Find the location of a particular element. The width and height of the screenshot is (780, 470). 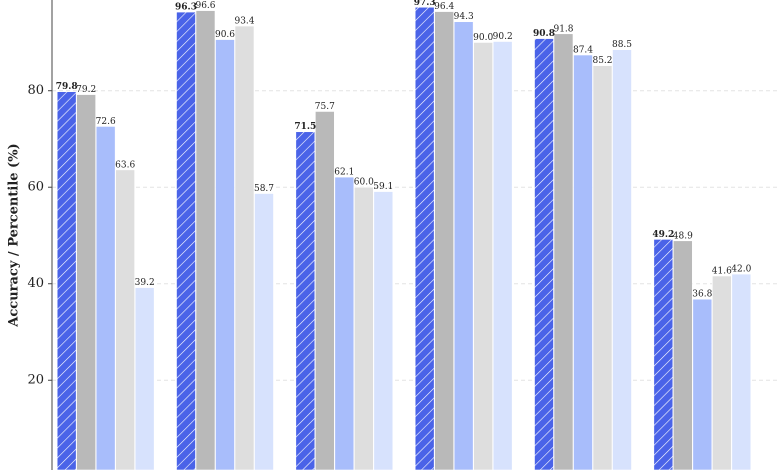

value-label: 41.6 is located at coordinates (722, 272).